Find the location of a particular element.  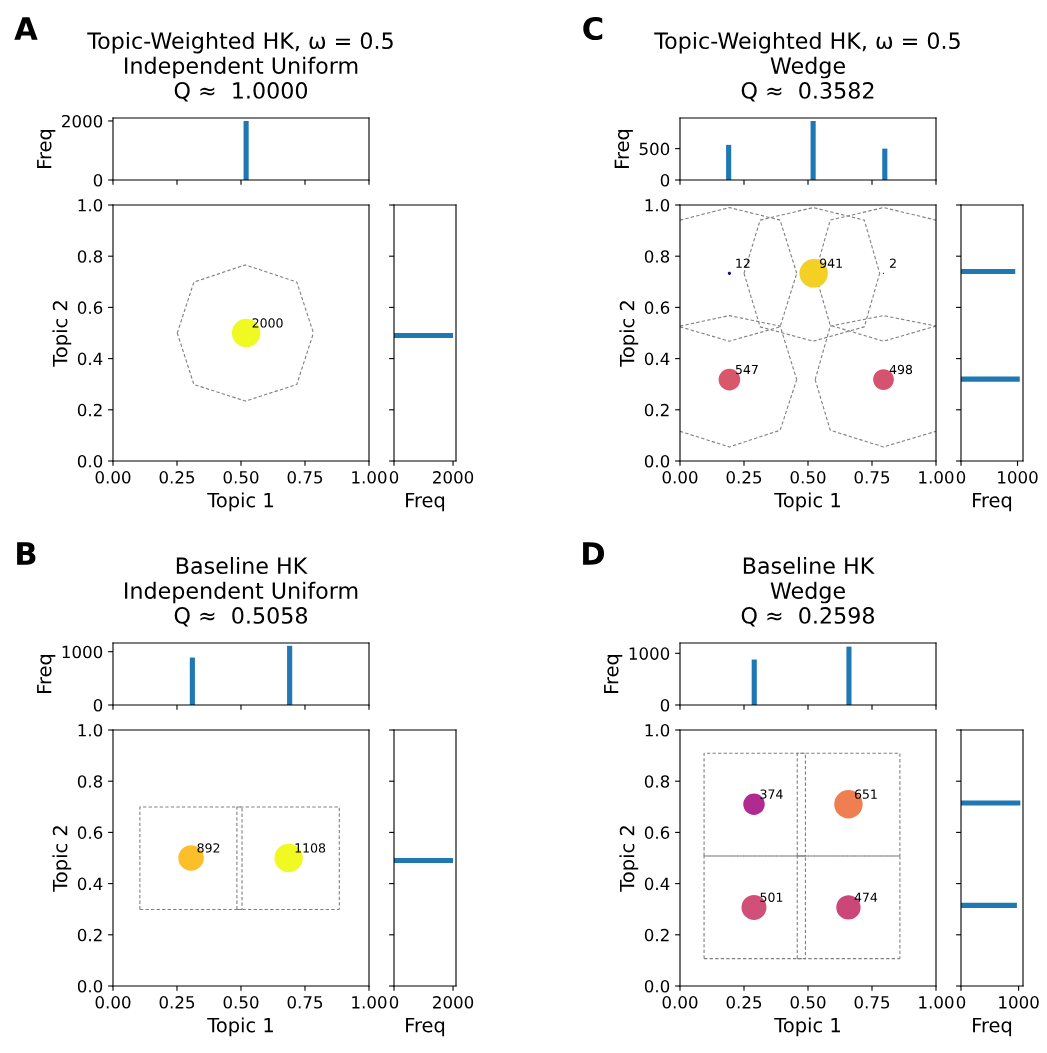

y-tick-label: 500 is located at coordinates (654, 149).